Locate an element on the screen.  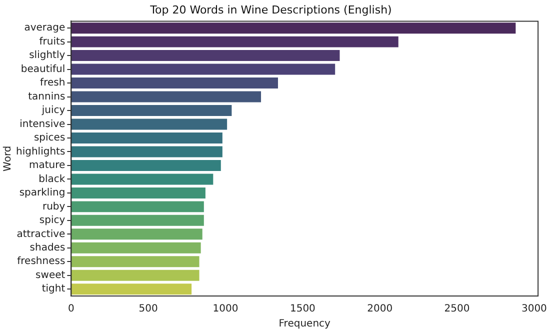
y-tick-label: black is located at coordinates (52, 179).